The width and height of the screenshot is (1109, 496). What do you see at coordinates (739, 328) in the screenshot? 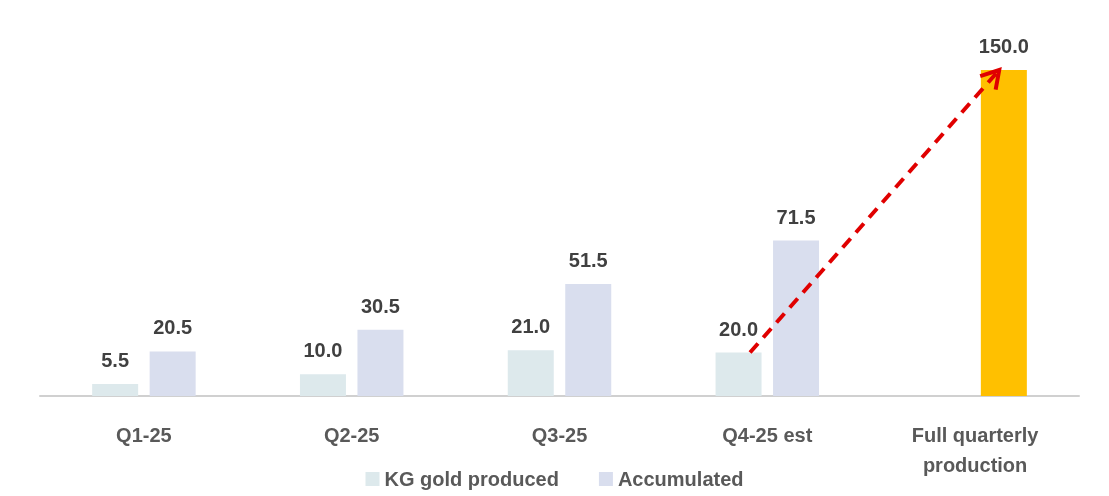
I see `data-label: 20.0` at bounding box center [739, 328].